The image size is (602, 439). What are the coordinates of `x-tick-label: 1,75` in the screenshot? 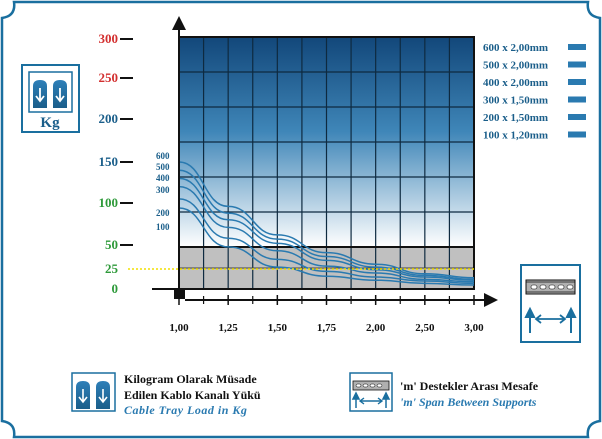 It's located at (327, 328).